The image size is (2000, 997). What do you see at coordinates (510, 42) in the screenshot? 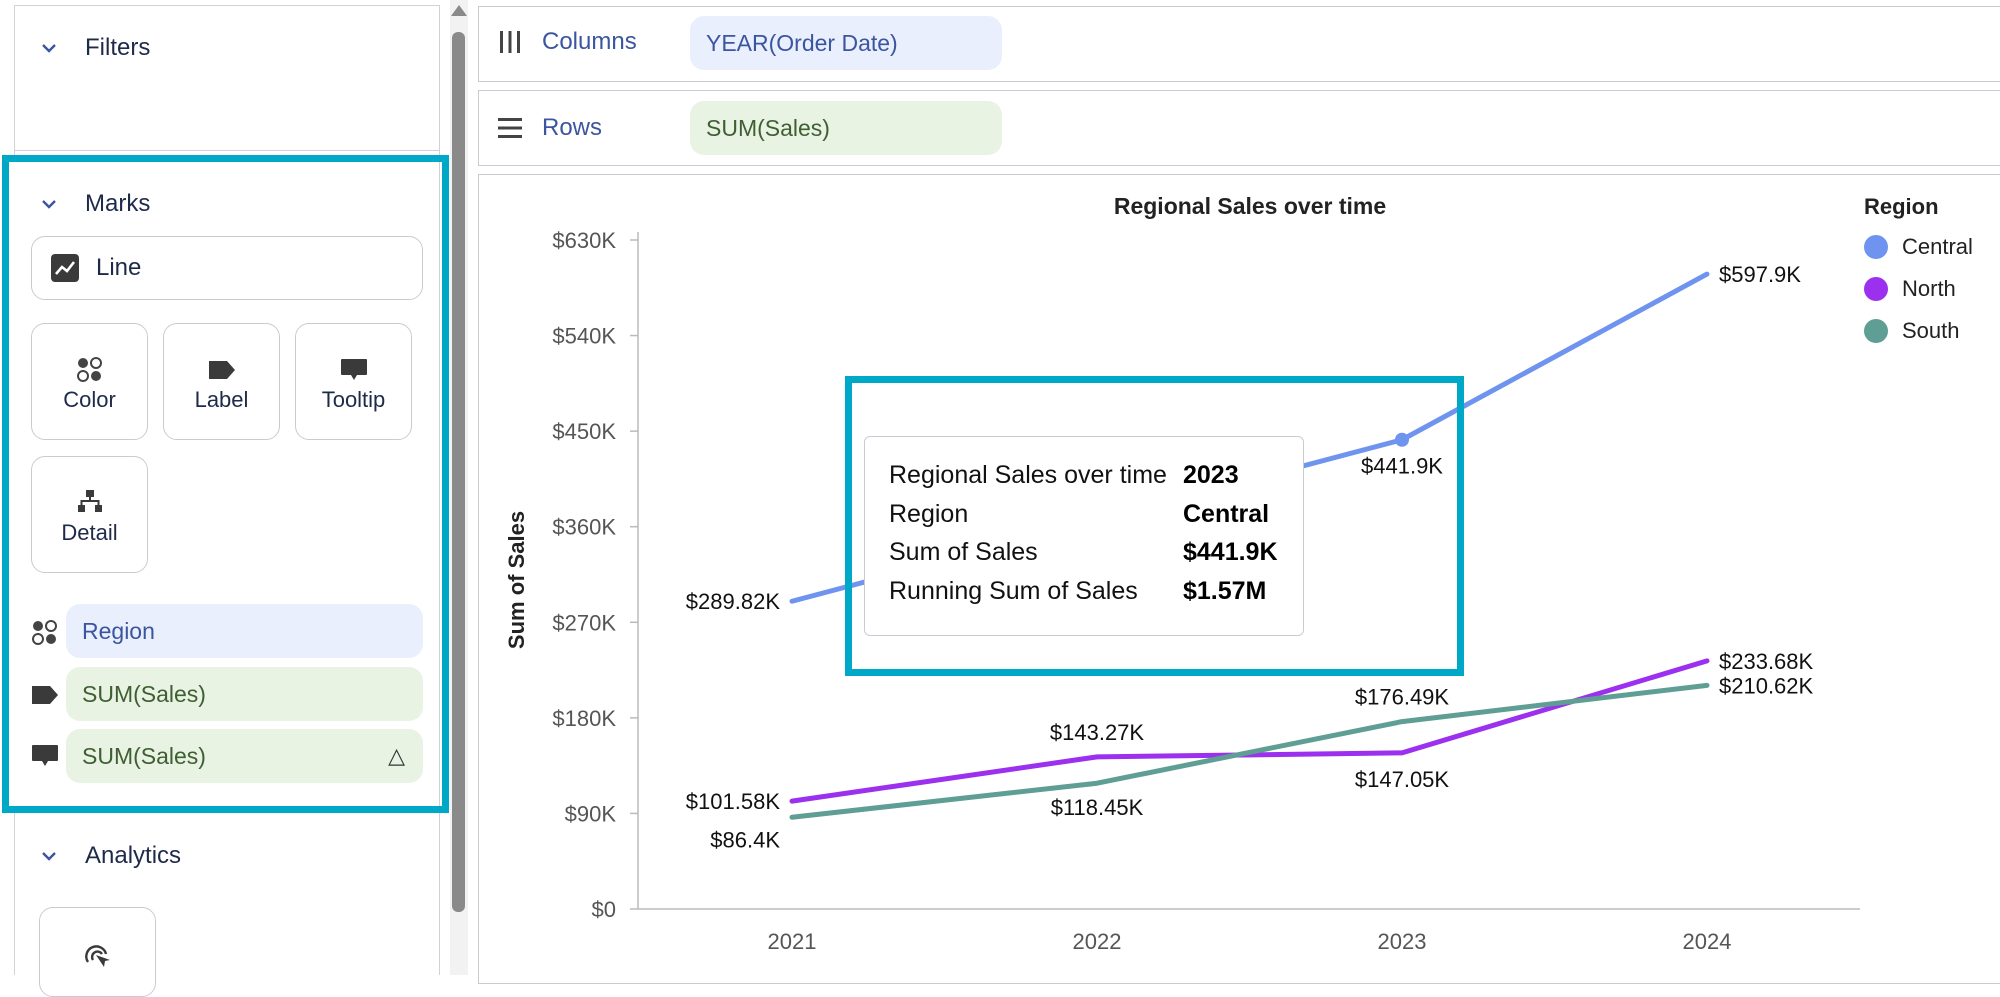
I see `columns-icon` at bounding box center [510, 42].